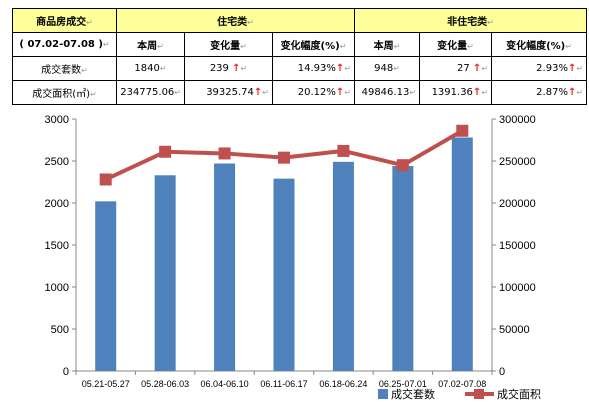  Describe the element at coordinates (462, 254) in the screenshot. I see `bar-07.02-07.08` at that location.